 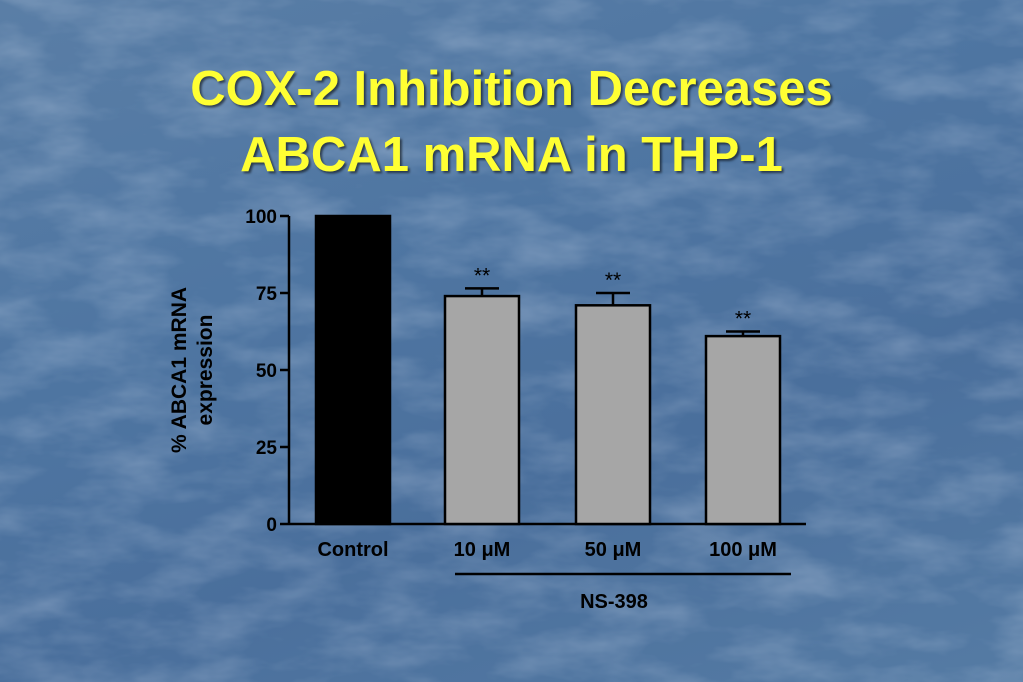 What do you see at coordinates (743, 550) in the screenshot?
I see `x-tick-label: 100 μM` at bounding box center [743, 550].